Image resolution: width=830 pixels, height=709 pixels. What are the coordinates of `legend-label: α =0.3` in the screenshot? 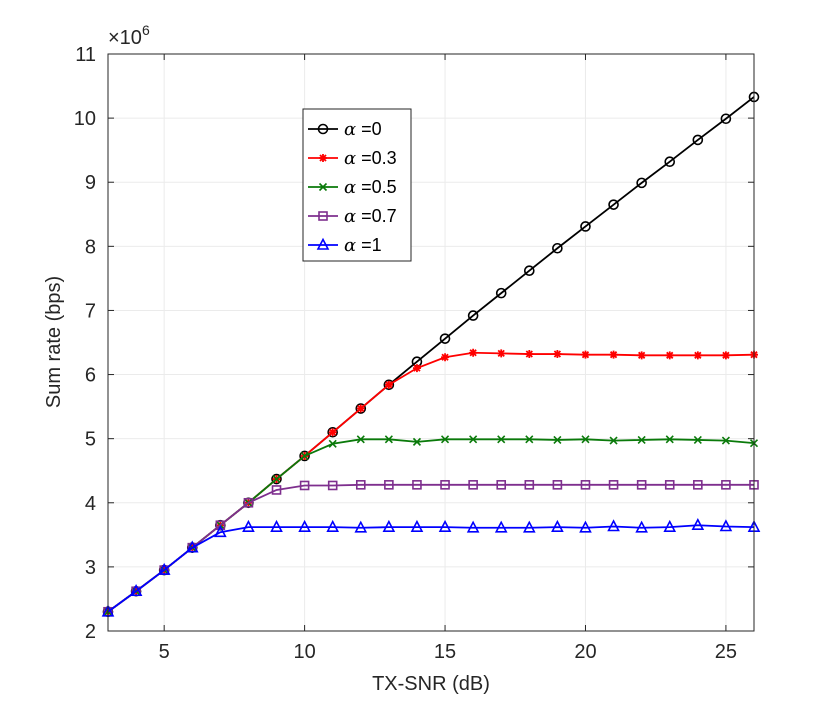 It's located at (370, 158).